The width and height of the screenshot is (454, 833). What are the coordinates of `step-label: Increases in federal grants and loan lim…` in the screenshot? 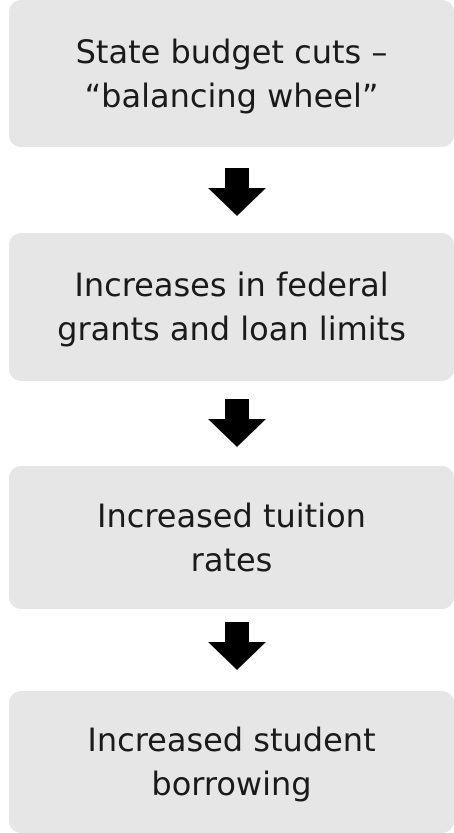 It's located at (231, 307).